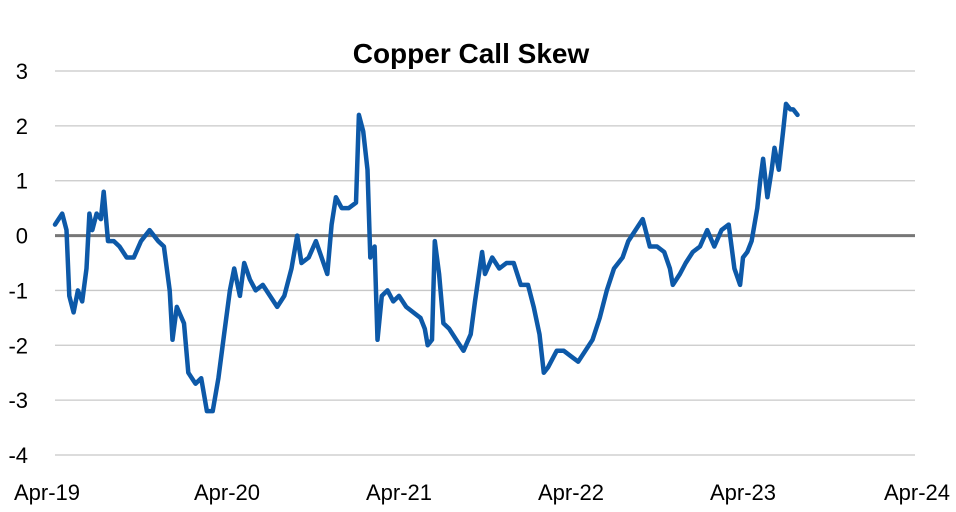  I want to click on y-tick-label: 3, so click(22, 71).